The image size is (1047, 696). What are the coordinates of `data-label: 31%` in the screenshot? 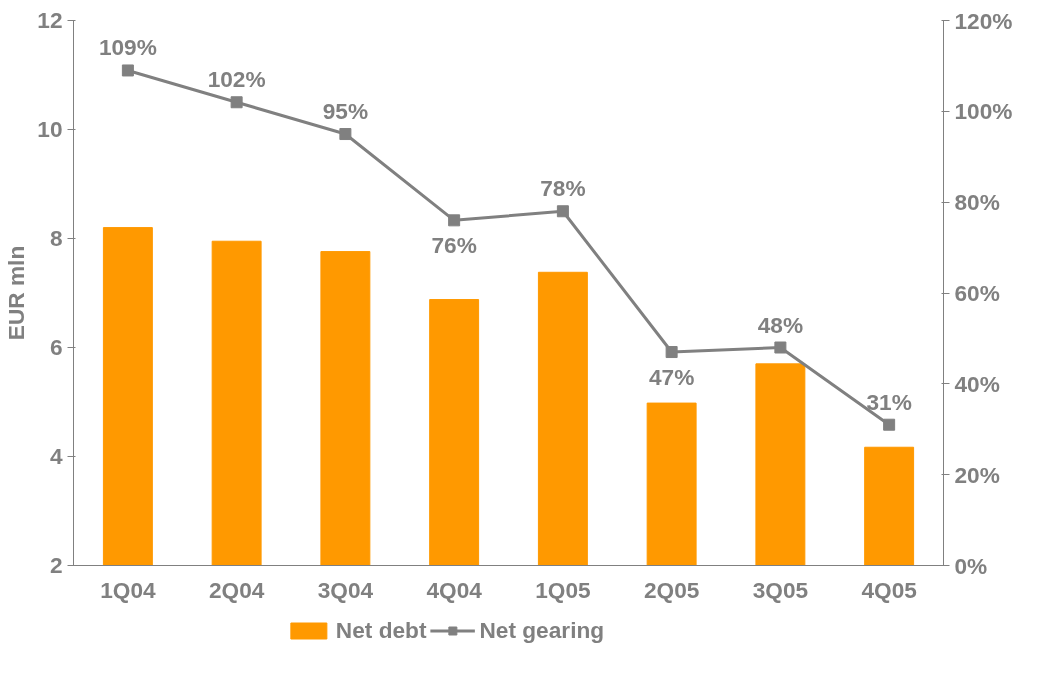 It's located at (889, 401).